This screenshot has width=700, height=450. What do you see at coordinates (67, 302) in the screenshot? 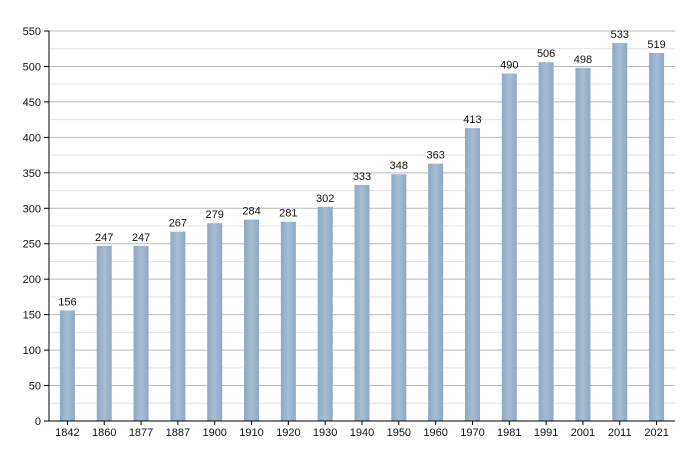
I see `value-label-1842: 156` at bounding box center [67, 302].